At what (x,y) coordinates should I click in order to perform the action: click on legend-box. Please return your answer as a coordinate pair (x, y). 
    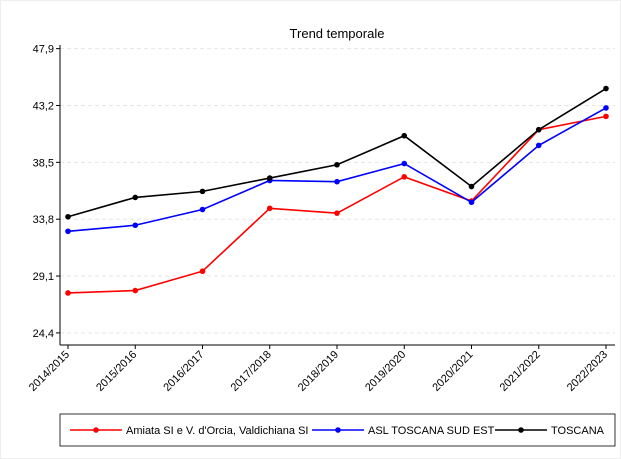
    Looking at the image, I should click on (337, 430).